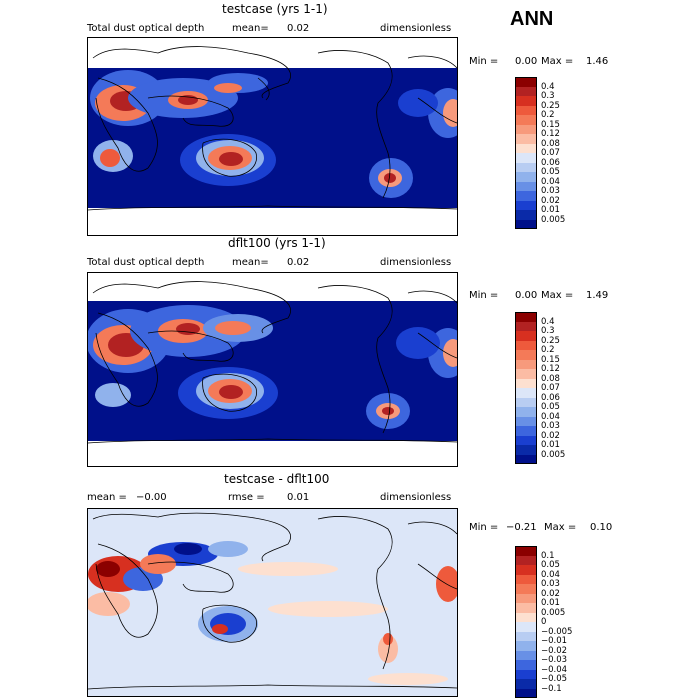  I want to click on panel2-field-label: Total dust optical depth, so click(146, 262).